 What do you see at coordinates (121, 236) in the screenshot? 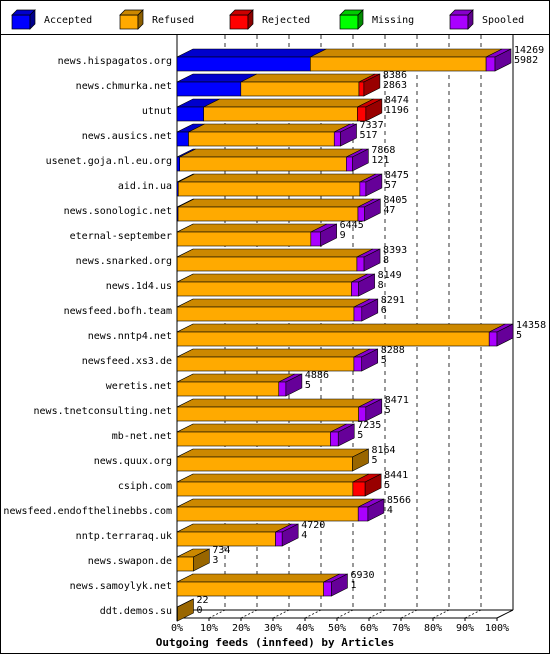
I see `category-label-eternal-september: eternal-september` at bounding box center [121, 236].